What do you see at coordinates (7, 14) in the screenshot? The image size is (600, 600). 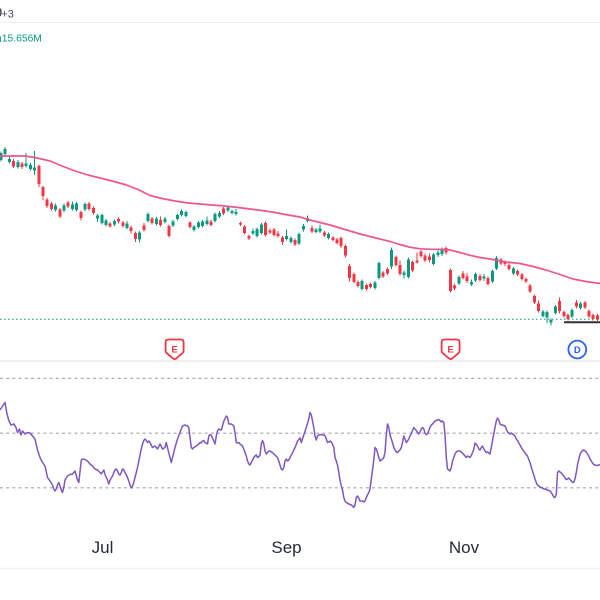 I see `svg-text: +3` at bounding box center [7, 14].